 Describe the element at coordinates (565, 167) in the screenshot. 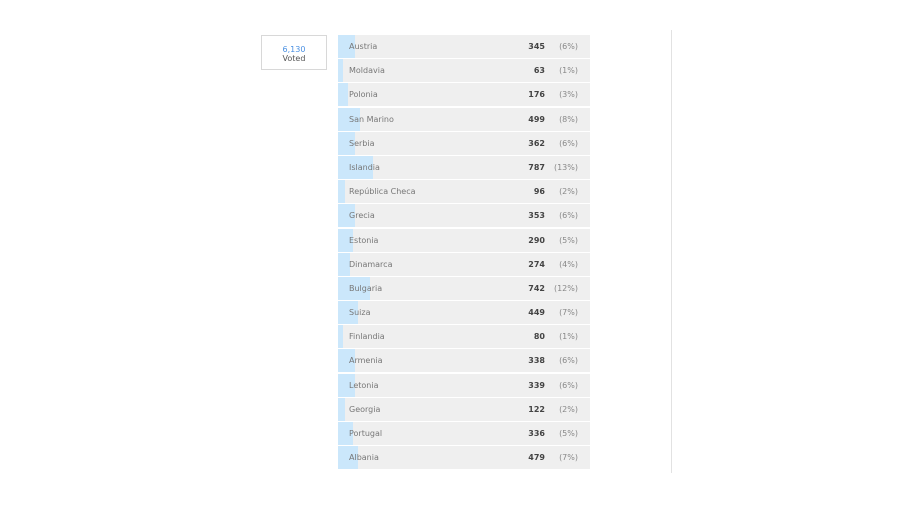

I see `result-percent: (13%)` at that location.